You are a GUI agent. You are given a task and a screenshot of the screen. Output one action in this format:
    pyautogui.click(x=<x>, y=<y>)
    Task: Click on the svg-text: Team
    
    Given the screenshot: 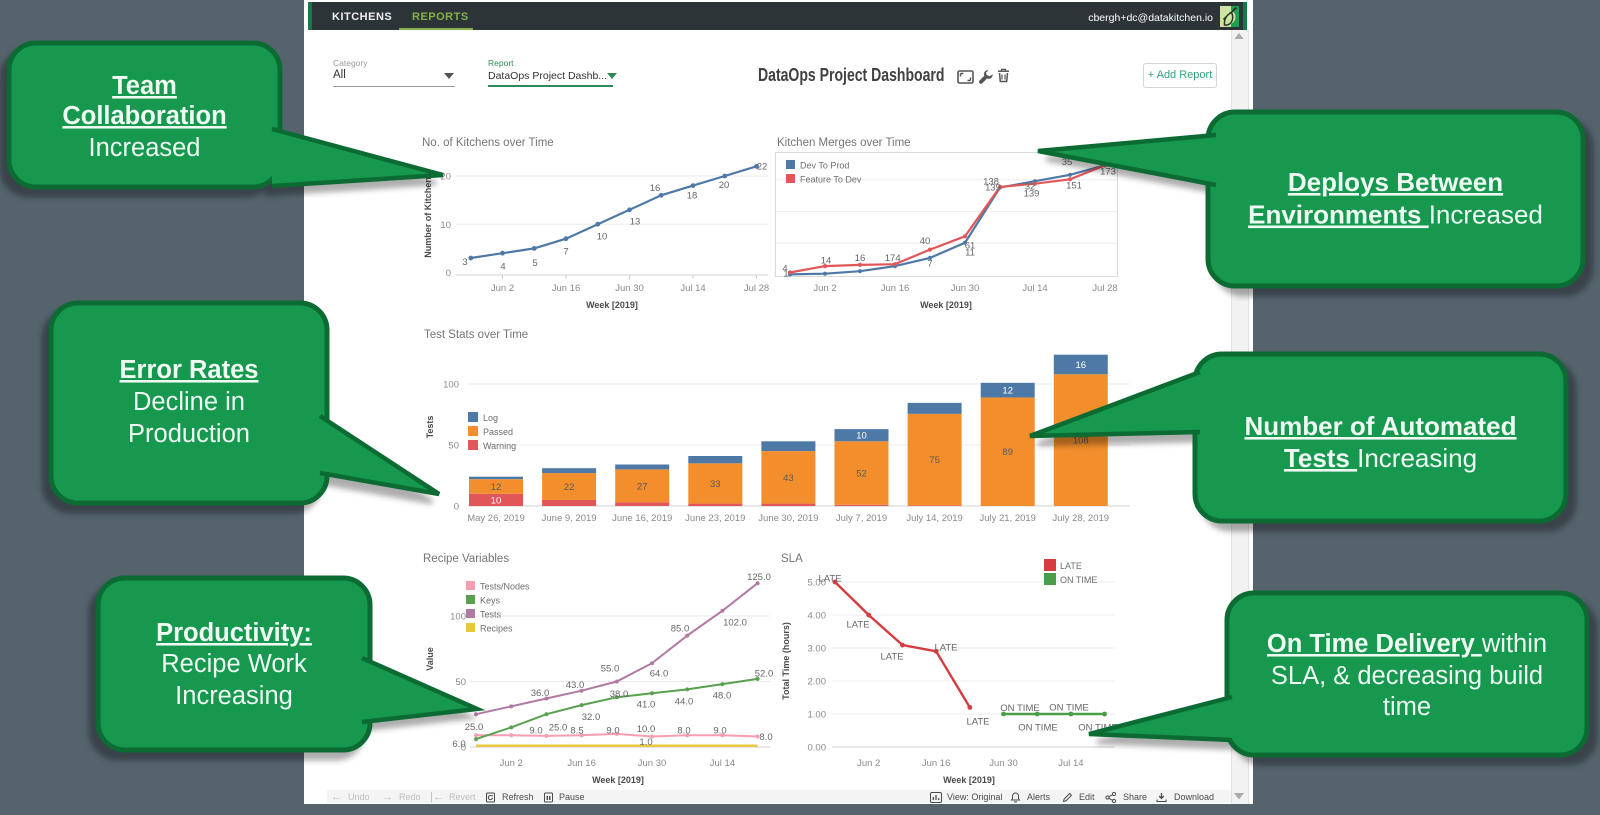 What is the action you would take?
    pyautogui.click(x=144, y=86)
    